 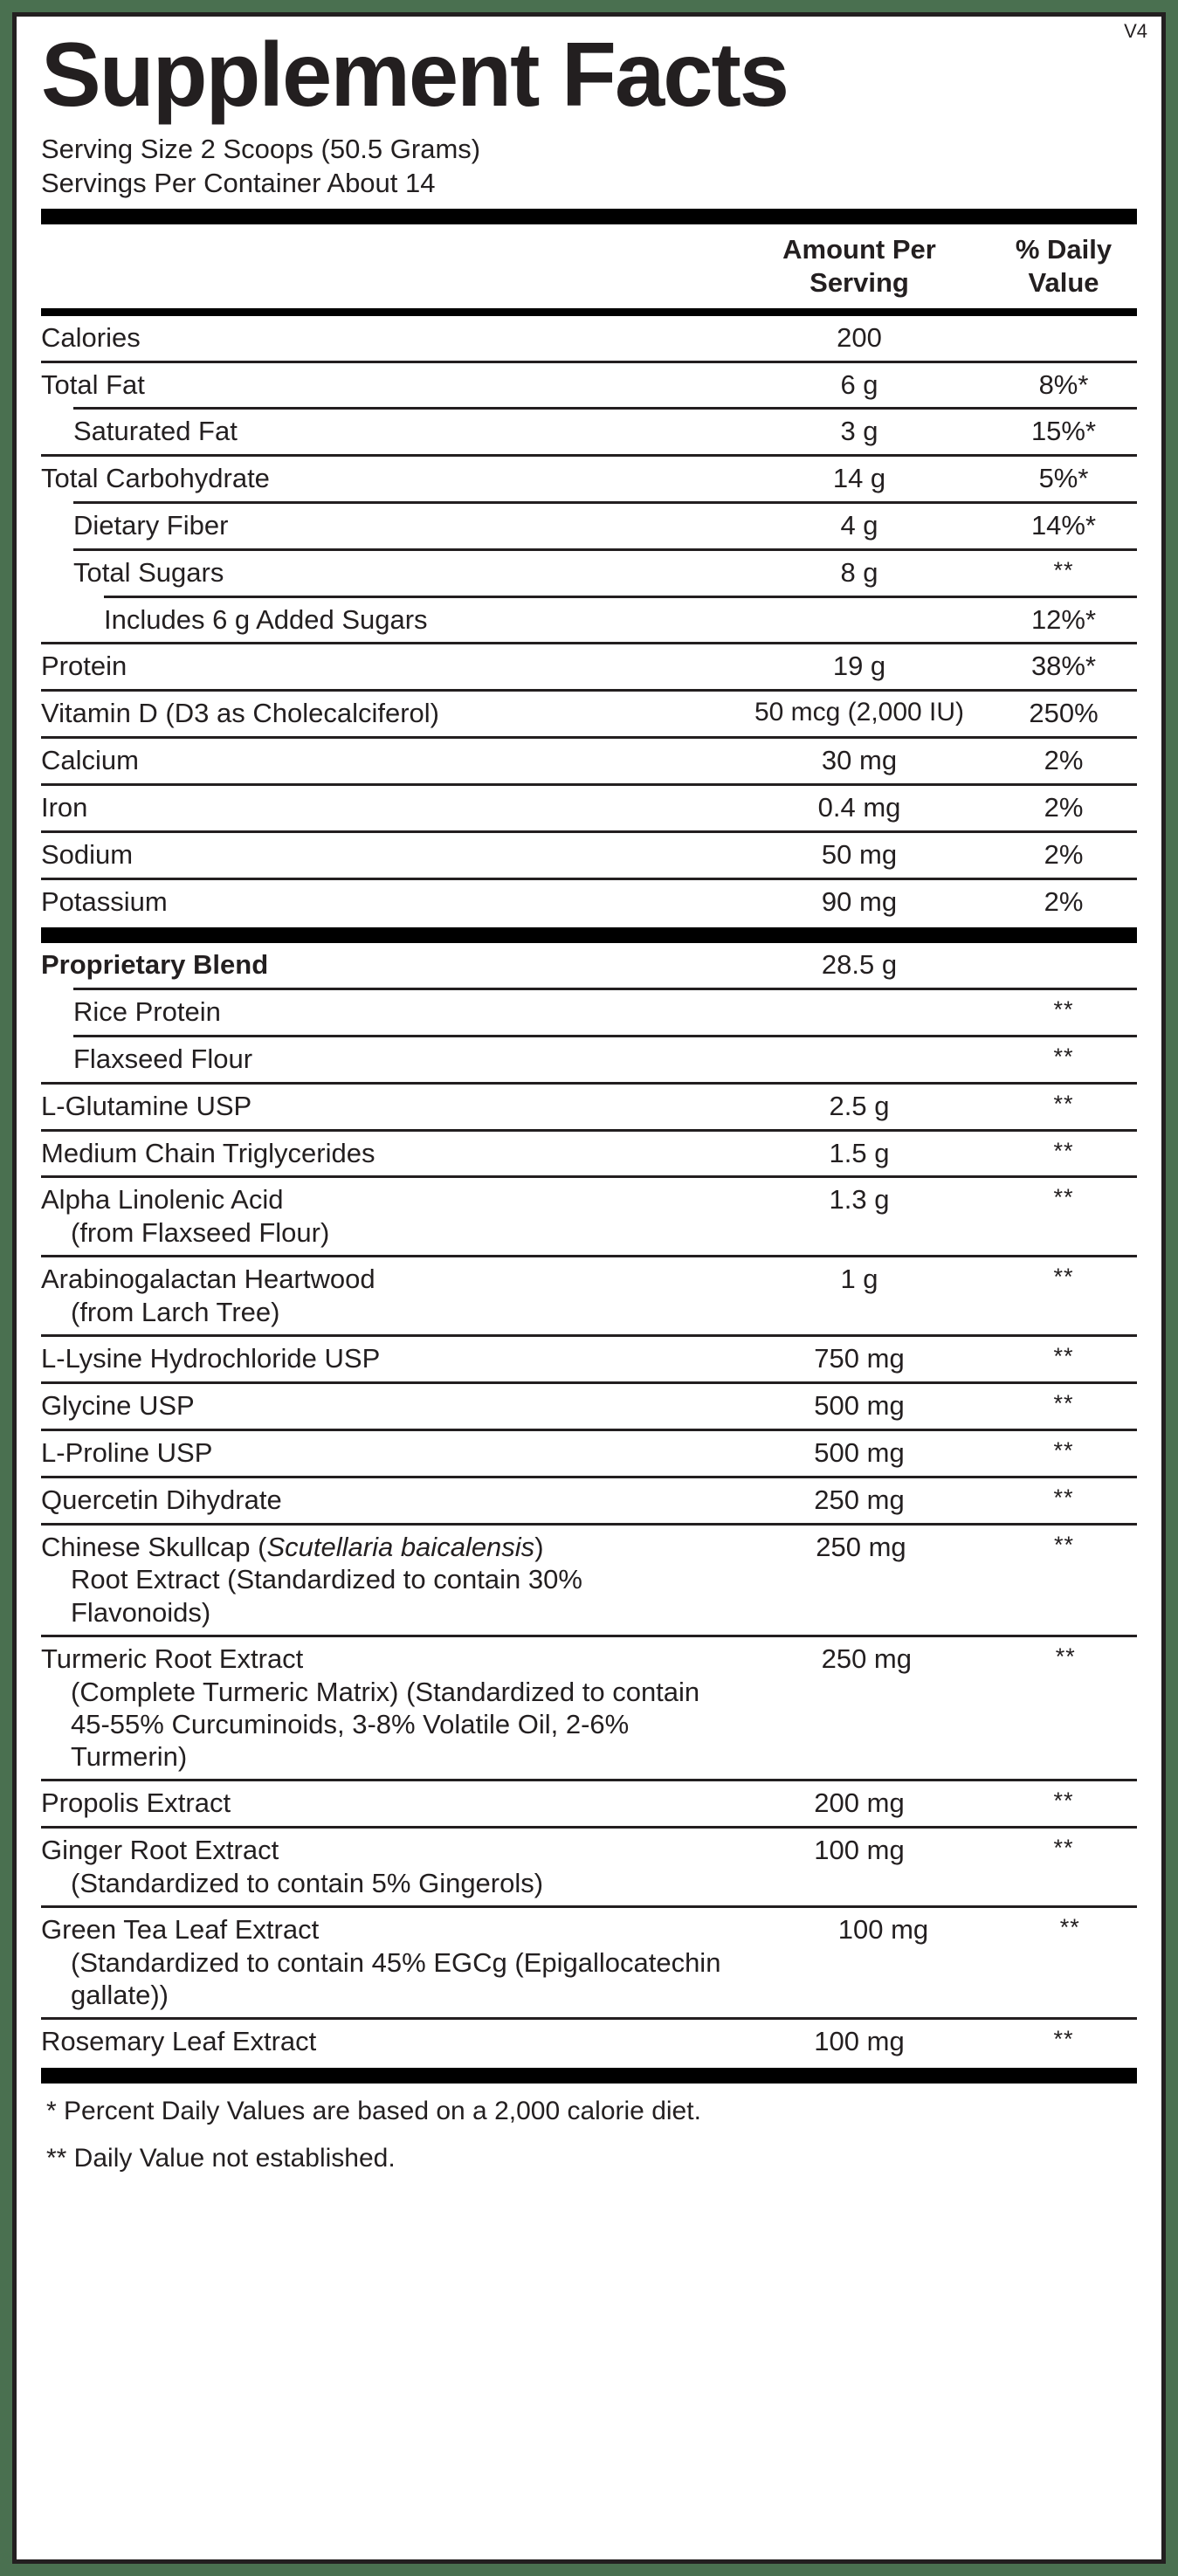 I want to click on row-amount: 28.5 g, so click(x=859, y=965).